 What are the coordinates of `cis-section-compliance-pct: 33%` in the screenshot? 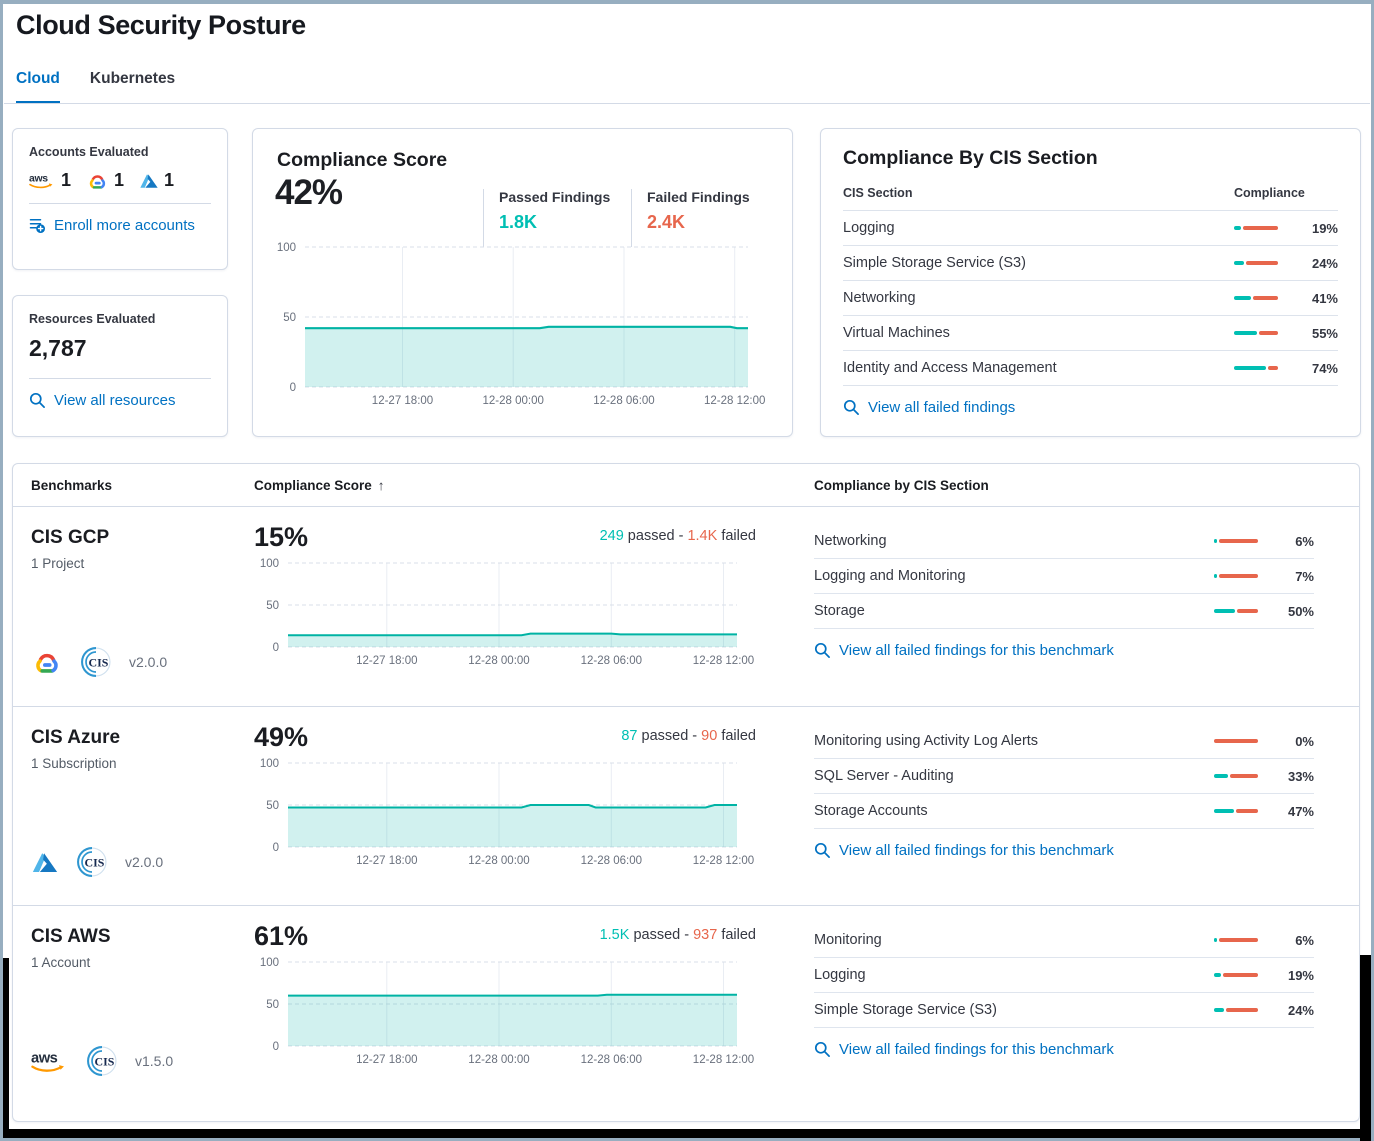 It's located at (1300, 776).